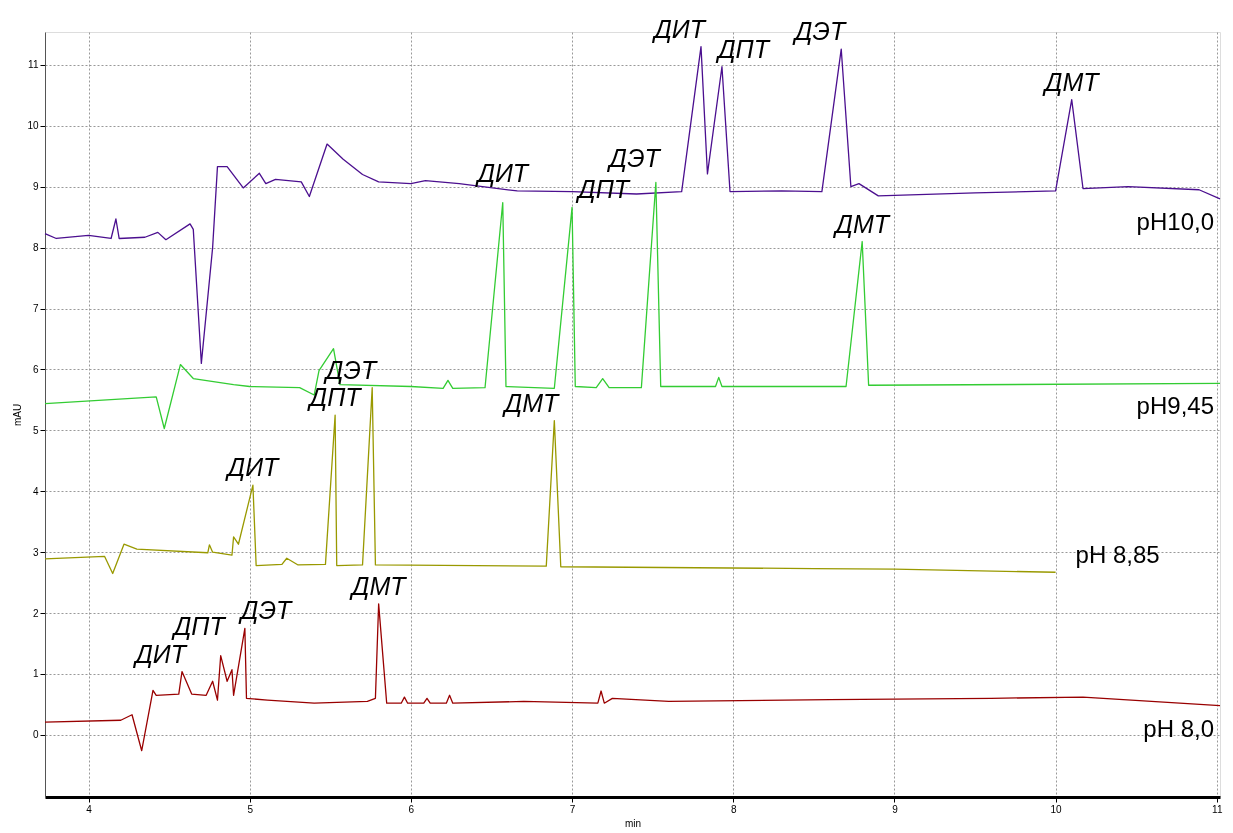 The height and width of the screenshot is (833, 1233). What do you see at coordinates (35, 674) in the screenshot?
I see `y-tick-label: 1` at bounding box center [35, 674].